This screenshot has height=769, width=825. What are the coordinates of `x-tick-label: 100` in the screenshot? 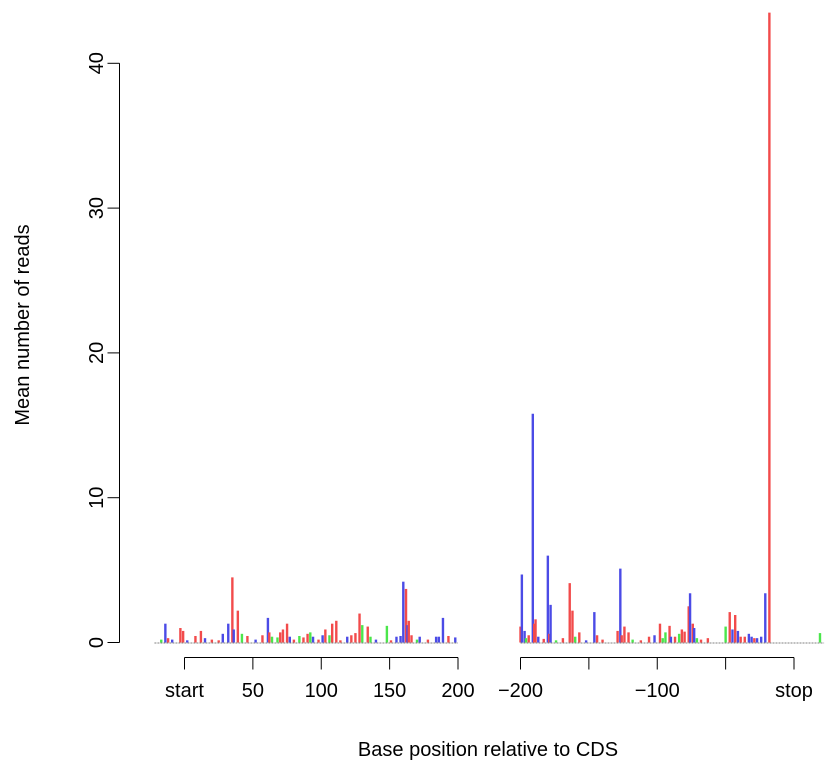 It's located at (321, 691).